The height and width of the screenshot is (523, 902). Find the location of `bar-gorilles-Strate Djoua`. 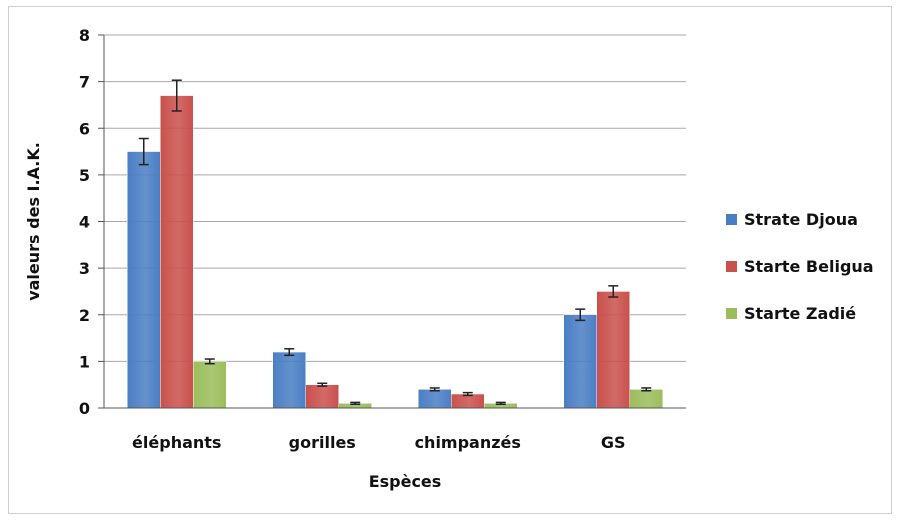

bar-gorilles-Strate Djoua is located at coordinates (289, 380).